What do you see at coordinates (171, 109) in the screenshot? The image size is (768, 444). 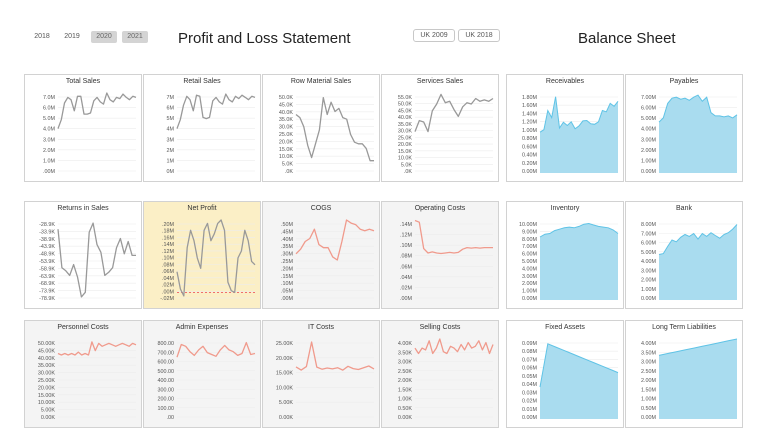 I see `y-tick-label: 6M` at bounding box center [171, 109].